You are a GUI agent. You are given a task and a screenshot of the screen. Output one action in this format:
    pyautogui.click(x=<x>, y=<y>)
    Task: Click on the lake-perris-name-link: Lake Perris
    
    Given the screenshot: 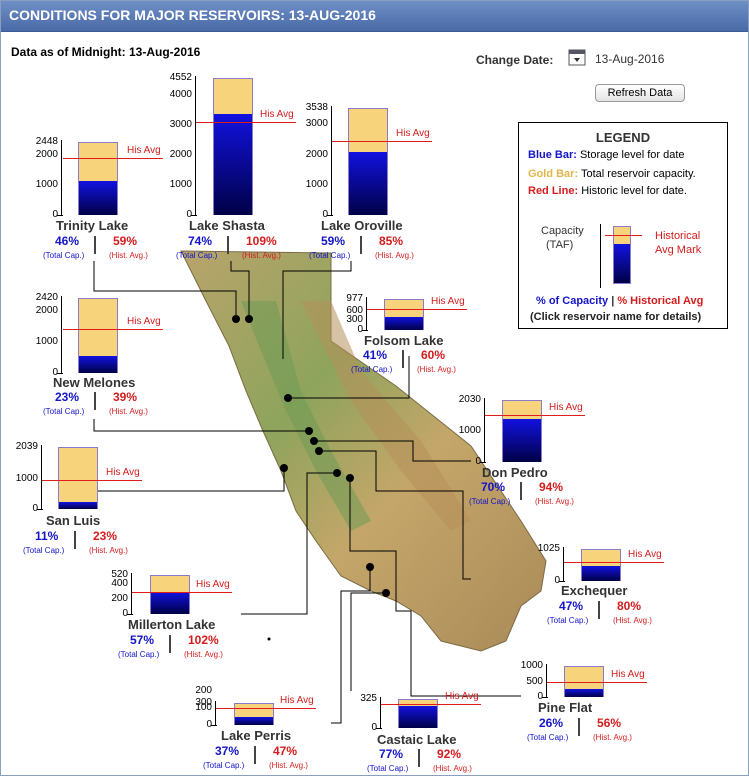 What is the action you would take?
    pyautogui.click(x=256, y=735)
    